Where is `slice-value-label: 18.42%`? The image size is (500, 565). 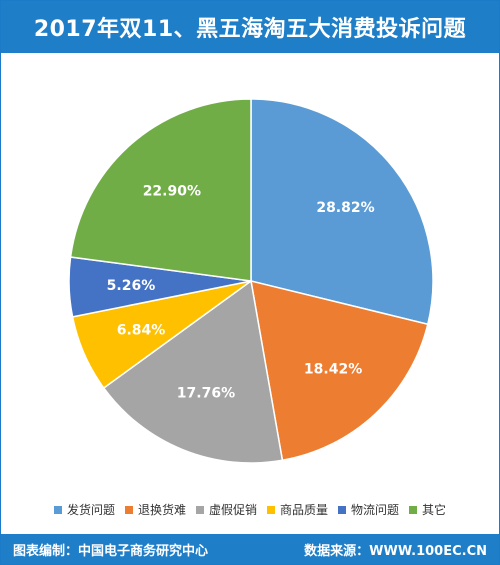 slice-value-label: 18.42% is located at coordinates (333, 370).